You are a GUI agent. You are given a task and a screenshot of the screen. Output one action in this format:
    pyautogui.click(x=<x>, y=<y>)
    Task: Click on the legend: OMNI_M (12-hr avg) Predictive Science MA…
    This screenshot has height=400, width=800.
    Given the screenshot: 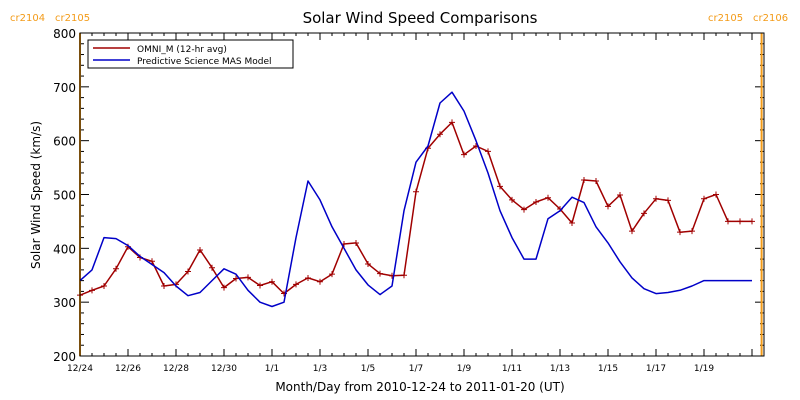 What is the action you would take?
    pyautogui.click(x=190, y=54)
    